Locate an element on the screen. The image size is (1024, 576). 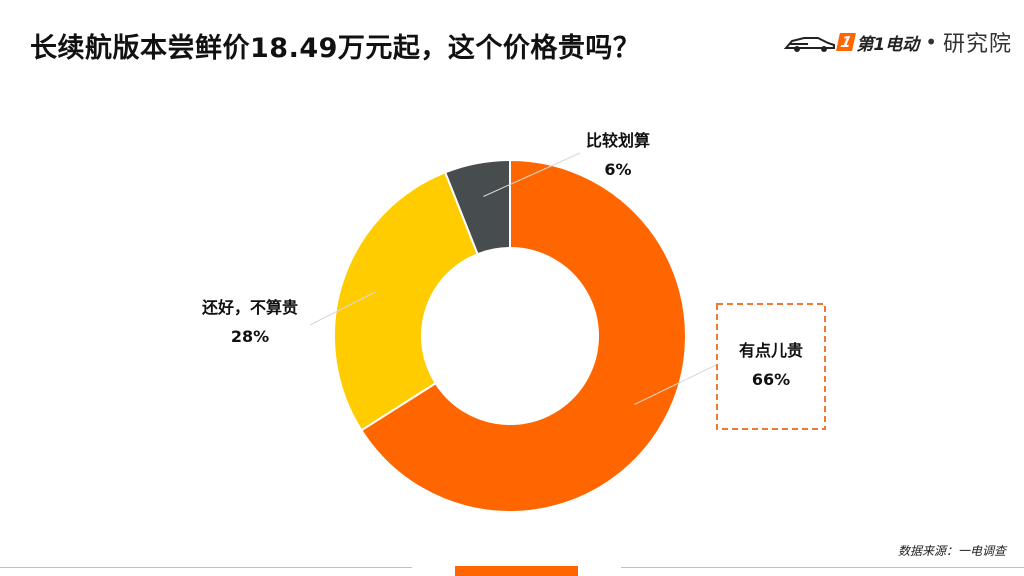
slice-label-value-2: 28% is located at coordinates (250, 336).